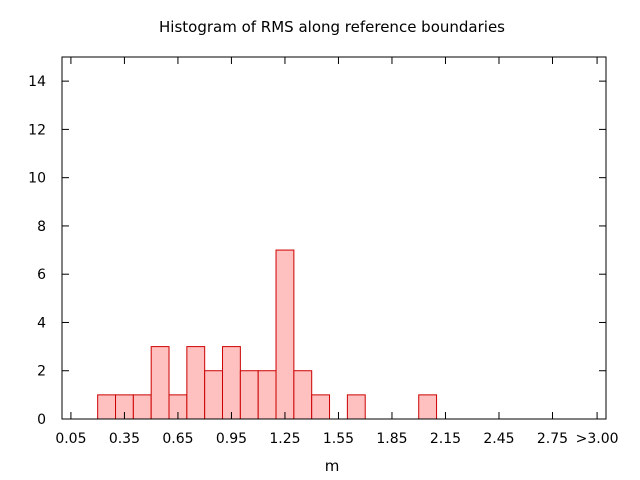 This screenshot has height=480, width=640. What do you see at coordinates (70, 439) in the screenshot?
I see `x-tick-label: 0.05` at bounding box center [70, 439].